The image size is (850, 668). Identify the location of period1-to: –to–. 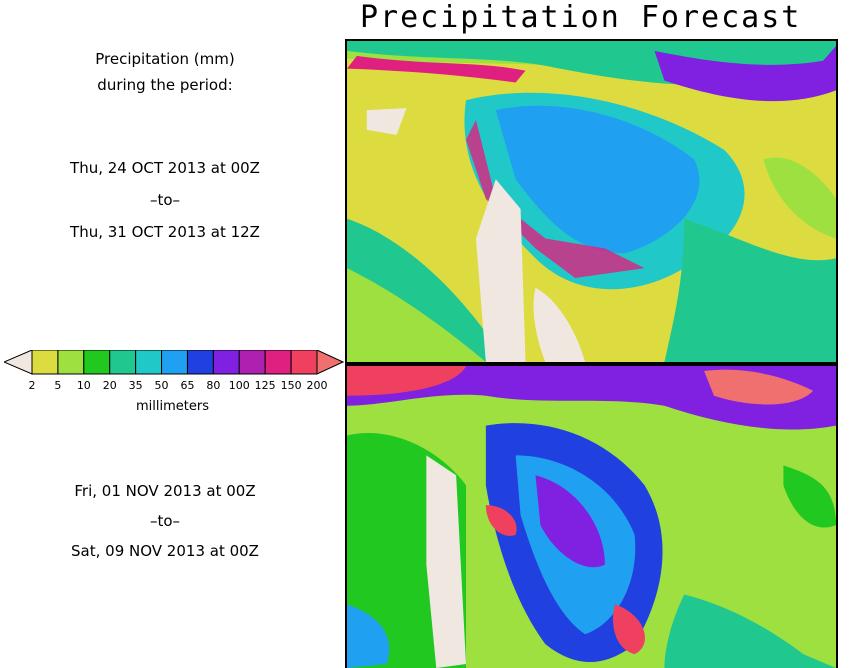
(165, 200).